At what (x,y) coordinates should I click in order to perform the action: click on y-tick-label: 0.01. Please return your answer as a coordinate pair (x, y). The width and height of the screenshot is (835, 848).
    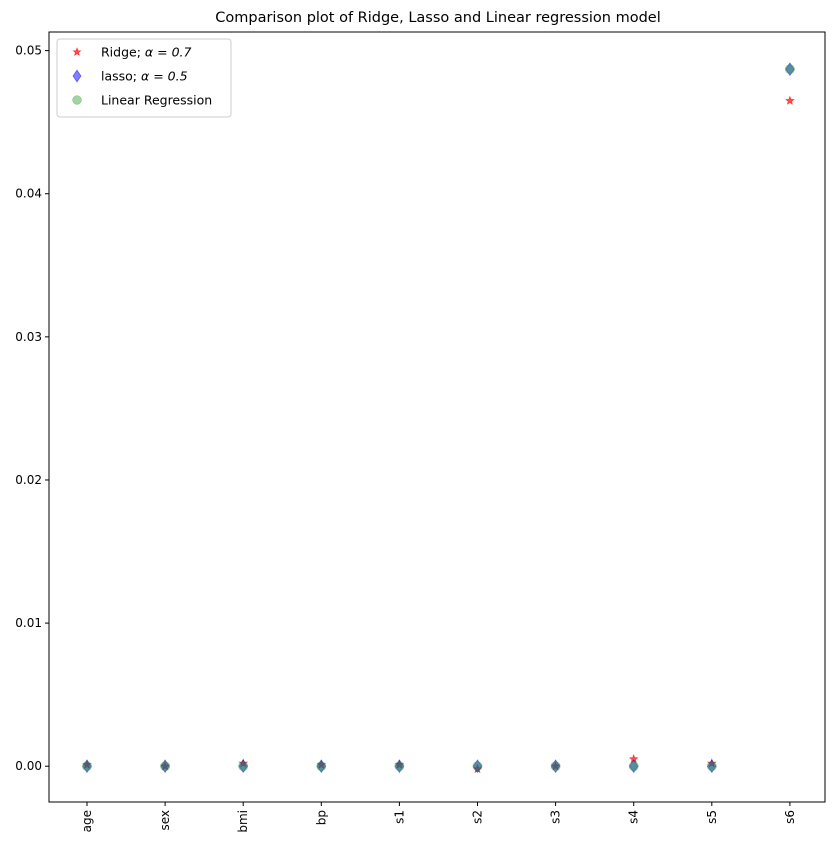
    Looking at the image, I should click on (28, 623).